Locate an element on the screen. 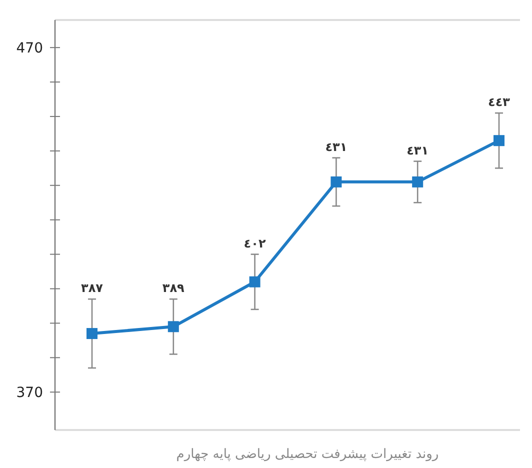  text: روند تغییرات پیشرفت تحصیلی ریاضی پایه چهارم is located at coordinates (307, 454).